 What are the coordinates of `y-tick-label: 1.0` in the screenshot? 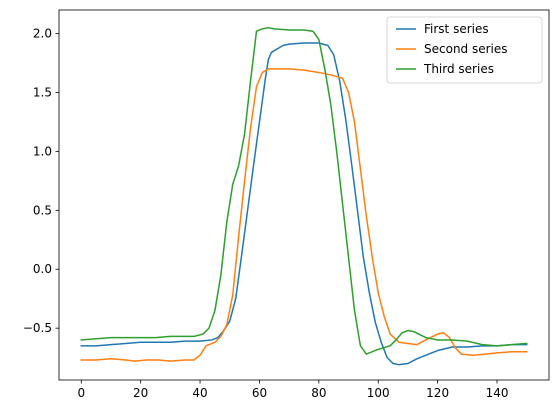 It's located at (42, 151).